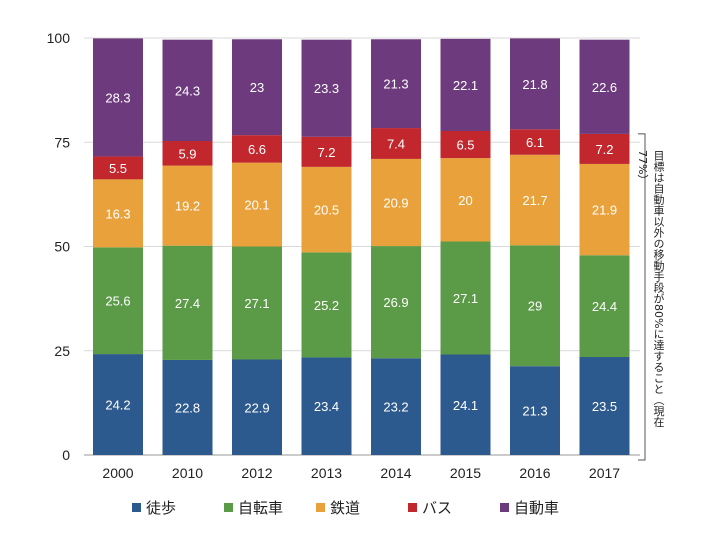  I want to click on data-label: 20.5, so click(326, 210).